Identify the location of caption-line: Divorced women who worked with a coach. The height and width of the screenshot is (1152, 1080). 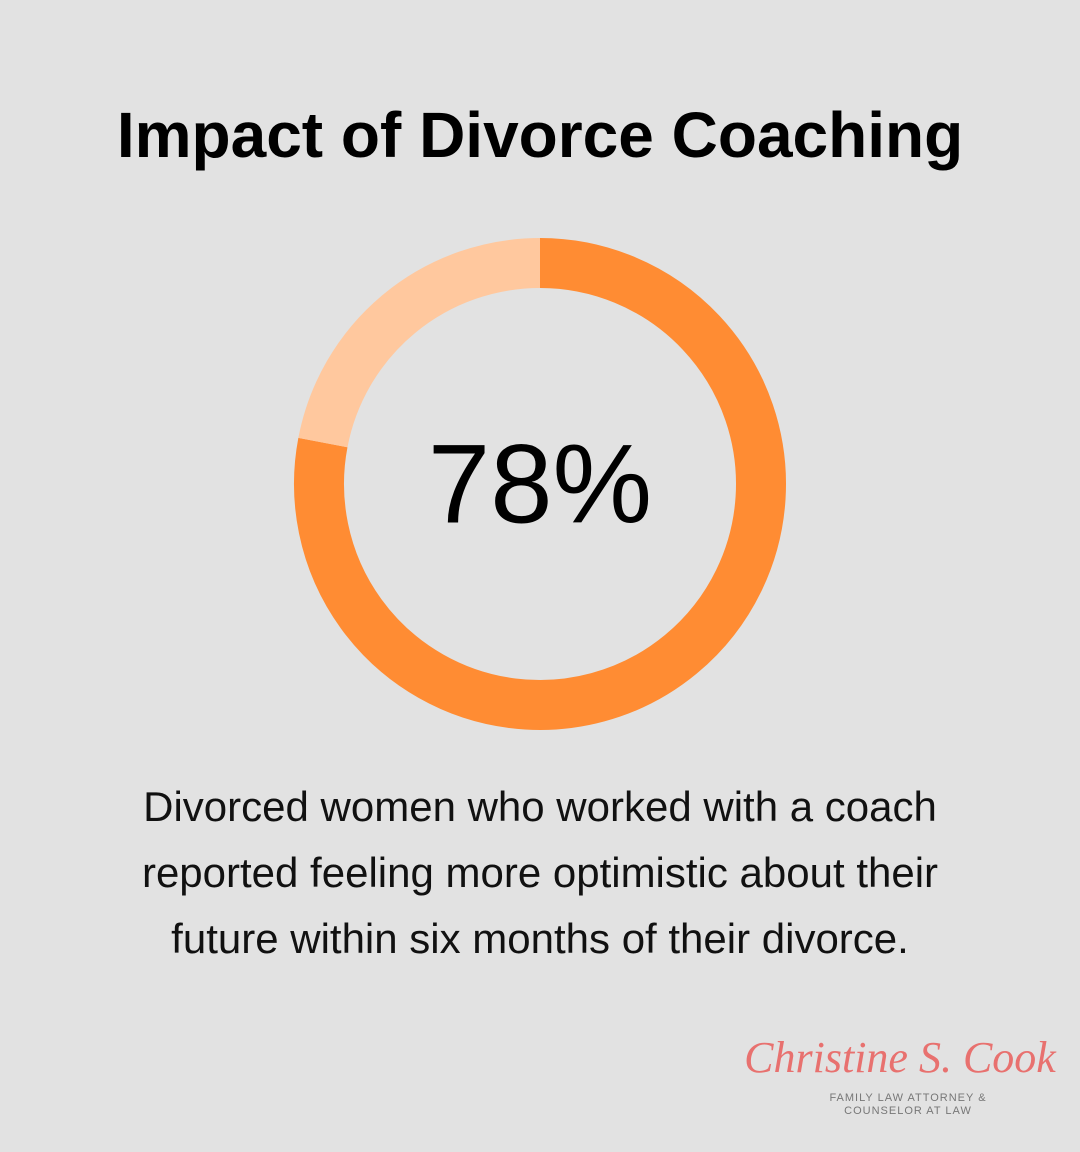
(540, 806).